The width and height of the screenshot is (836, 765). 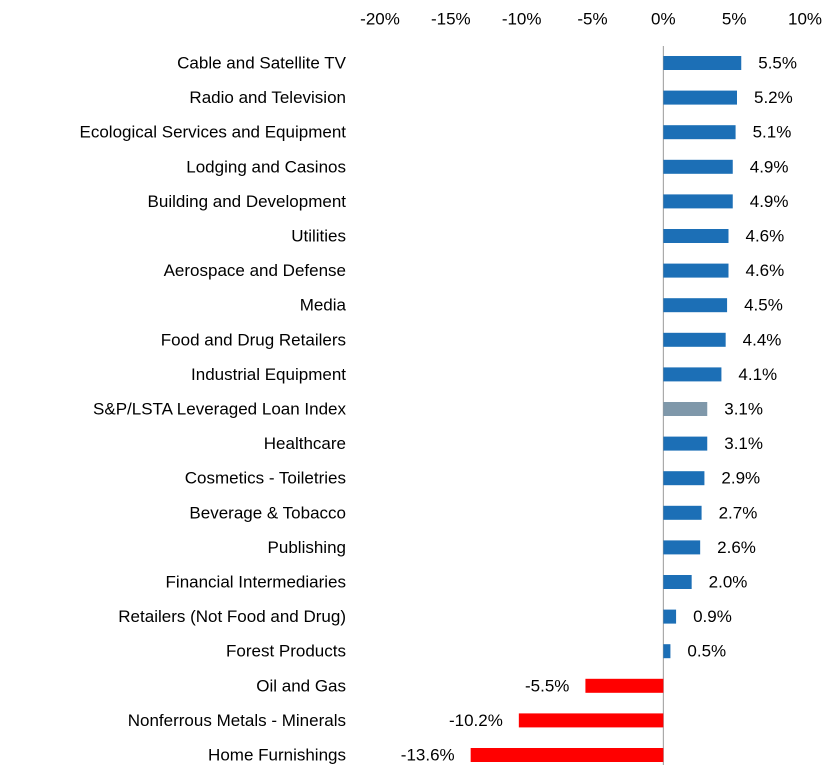 What do you see at coordinates (237, 720) in the screenshot?
I see `category-label: Nonferrous Metals - Minerals` at bounding box center [237, 720].